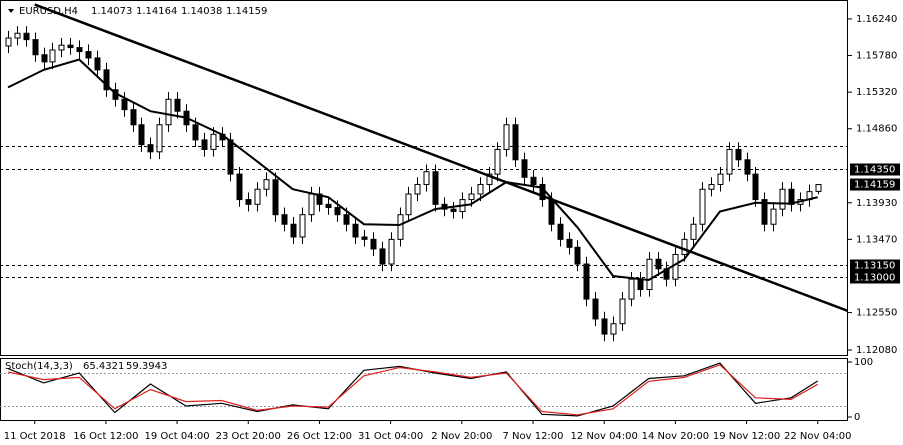 The height and width of the screenshot is (445, 903). Describe the element at coordinates (876, 239) in the screenshot. I see `y-tick-label: 1.13470` at that location.